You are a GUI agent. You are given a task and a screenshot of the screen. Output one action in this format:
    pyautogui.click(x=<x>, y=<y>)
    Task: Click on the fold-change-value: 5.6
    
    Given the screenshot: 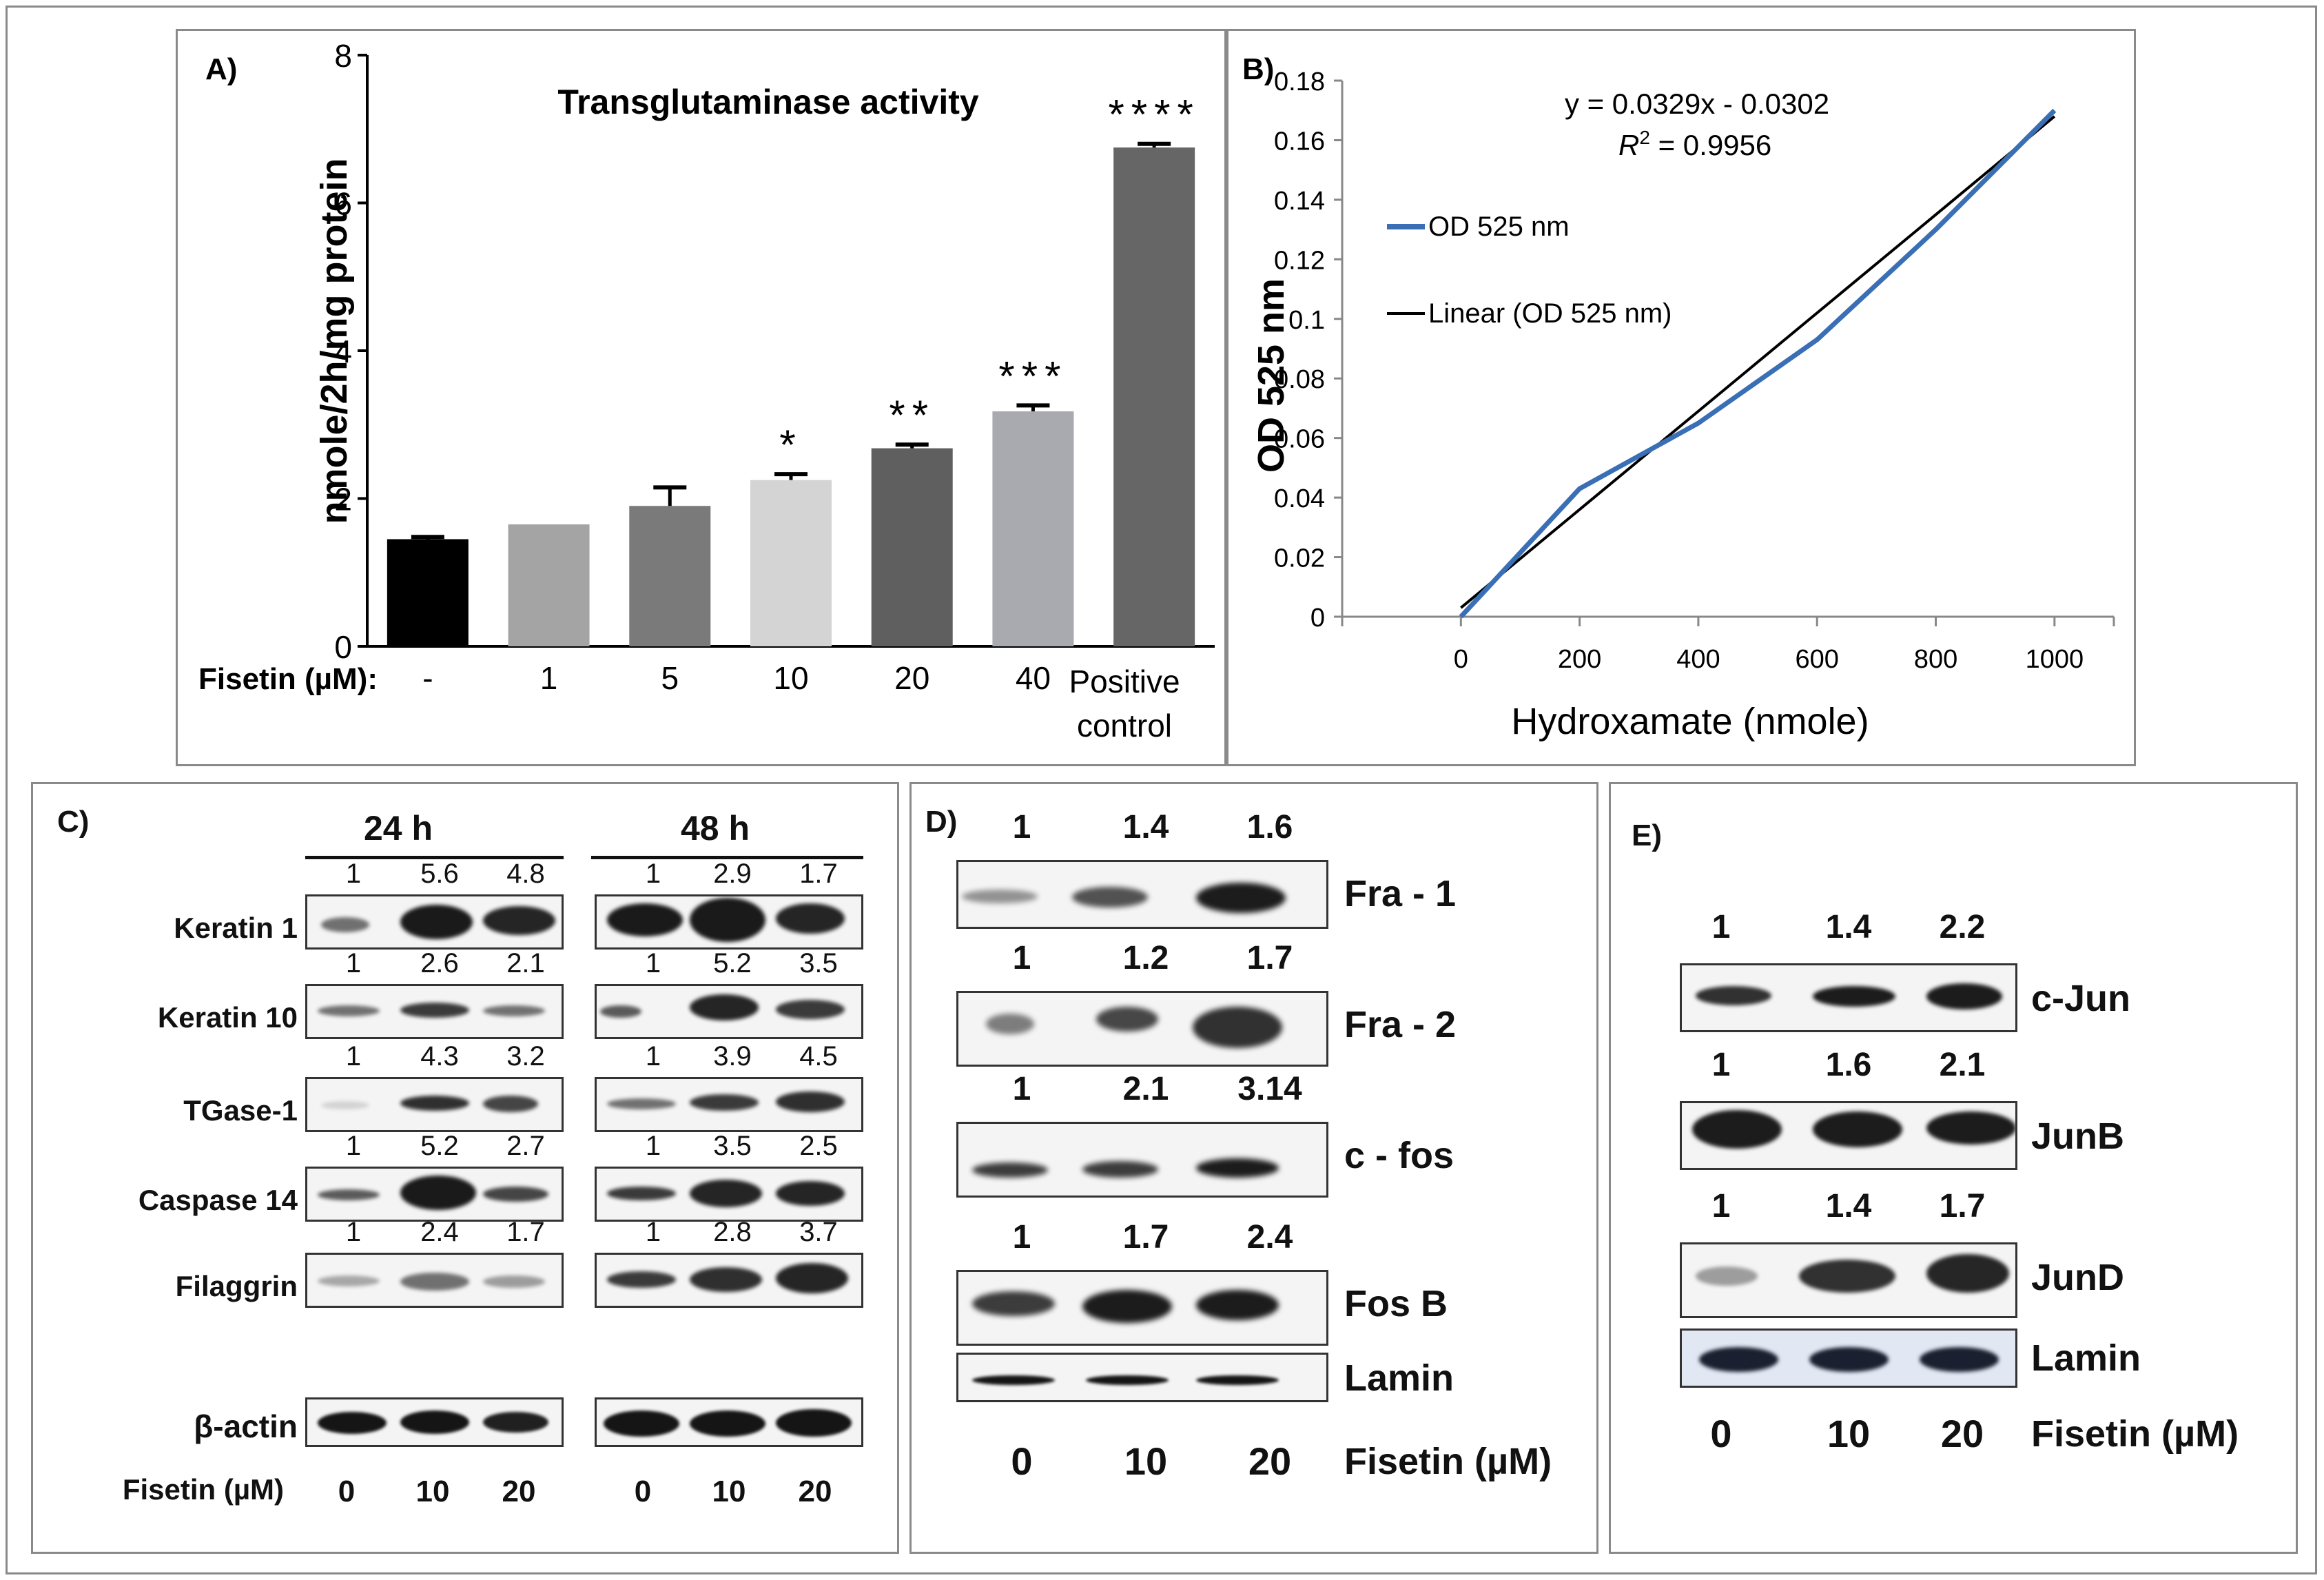 What is the action you would take?
    pyautogui.click(x=439, y=874)
    